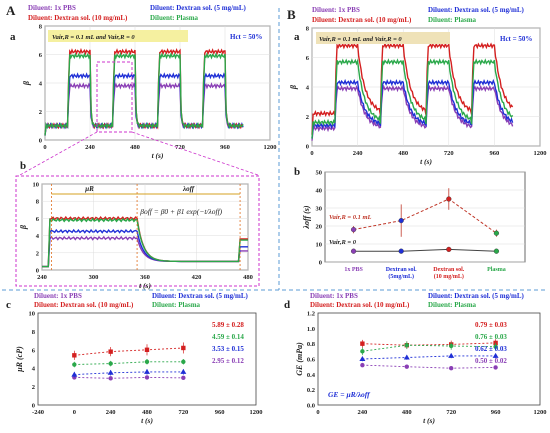 The image size is (550, 433). Describe the element at coordinates (319, 227) in the screenshot. I see `y-tick-label: 20` at that location.